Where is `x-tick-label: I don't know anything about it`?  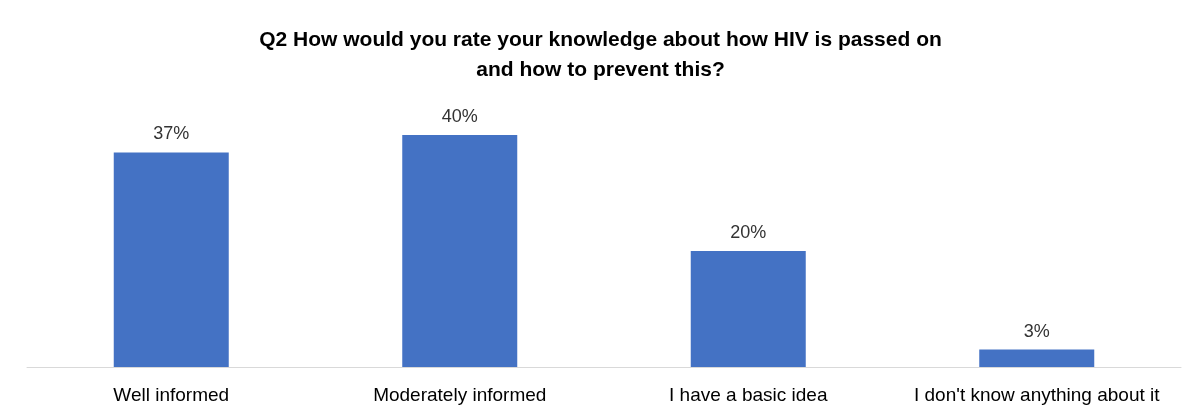 x-tick-label: I don't know anything about it is located at coordinates (1037, 394).